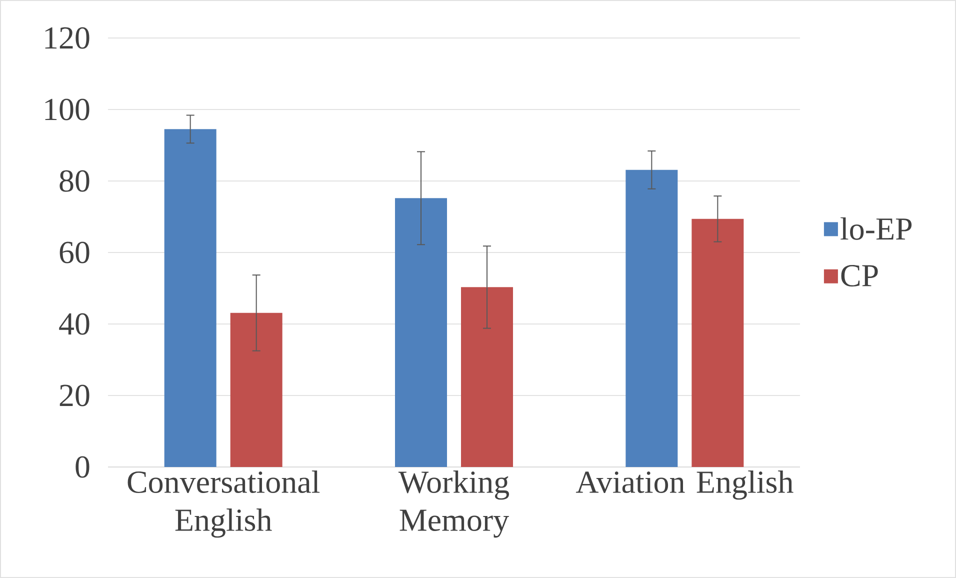  What do you see at coordinates (67, 38) in the screenshot?
I see `y-tick-label: 120` at bounding box center [67, 38].